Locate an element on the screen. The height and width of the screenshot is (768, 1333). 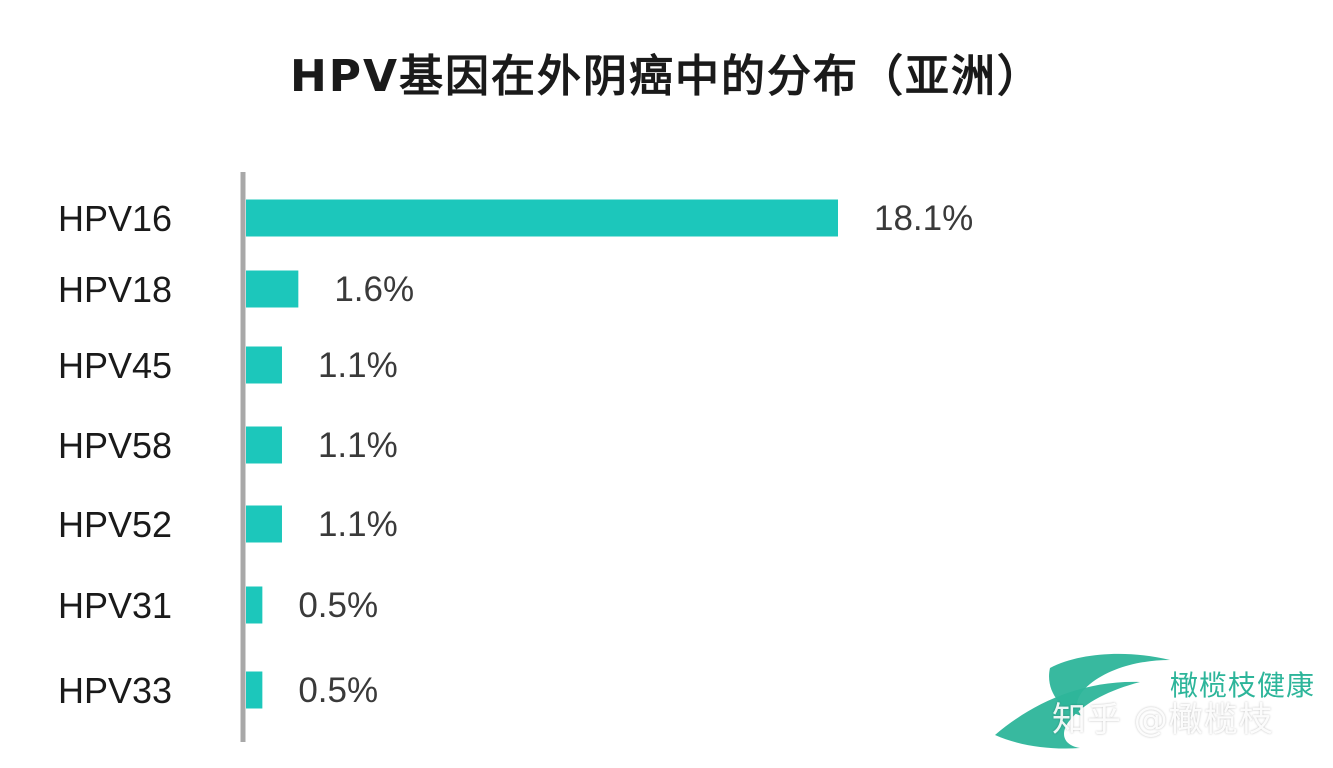
category-label: HPV33 is located at coordinates (115, 690).